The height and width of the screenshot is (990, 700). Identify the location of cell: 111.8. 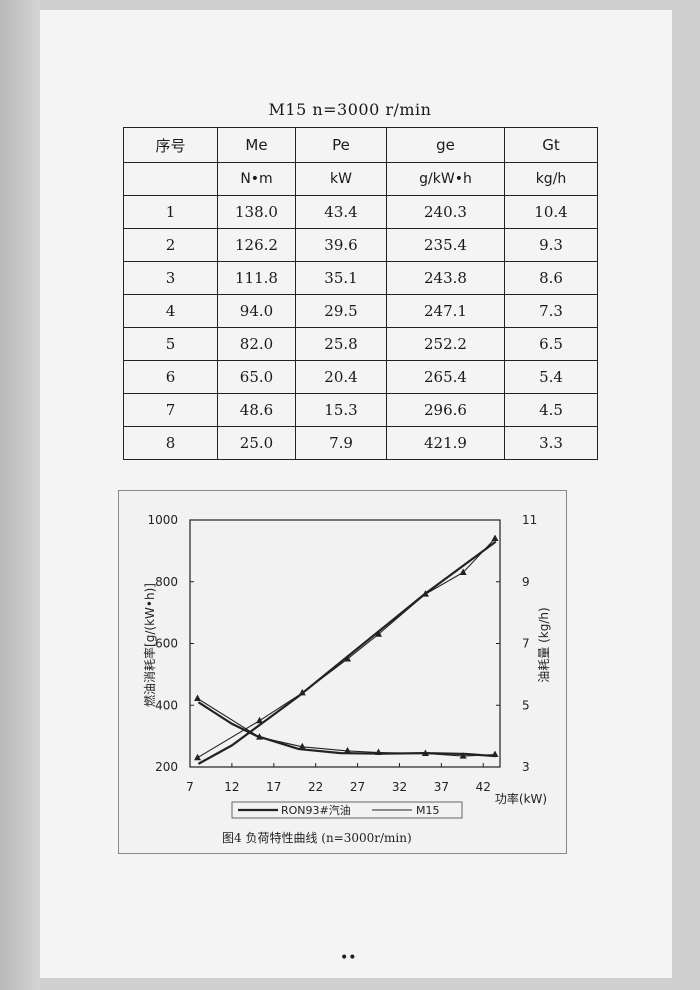
(256, 278).